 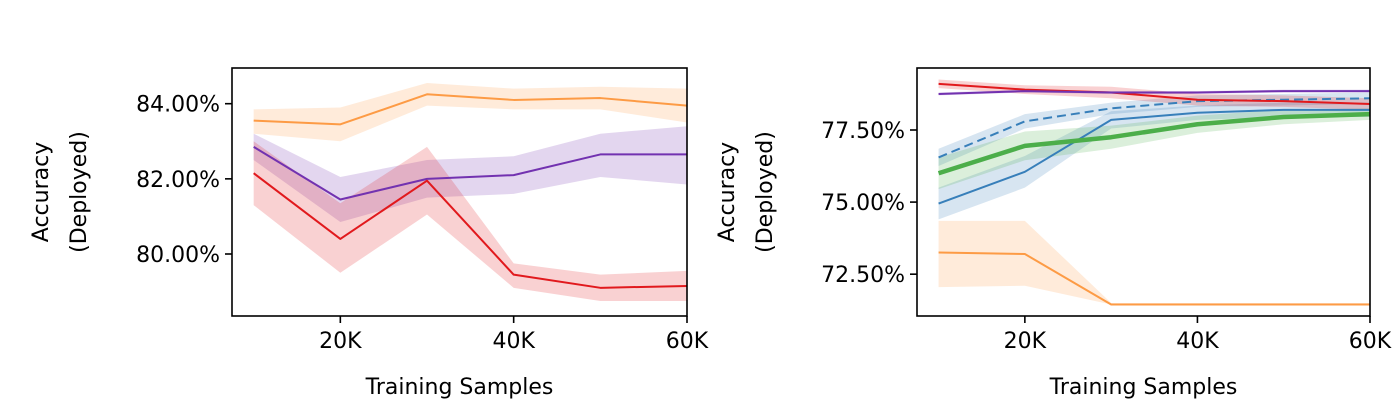 What do you see at coordinates (863, 131) in the screenshot?
I see `y-tick-label-2: 77.50%` at bounding box center [863, 131].